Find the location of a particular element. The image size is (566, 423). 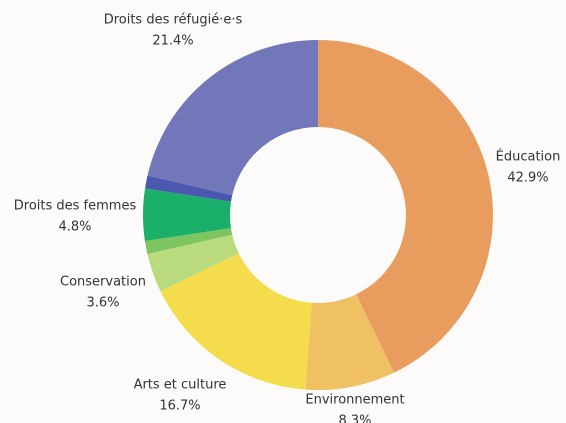

slice-label: Éducation is located at coordinates (528, 157).